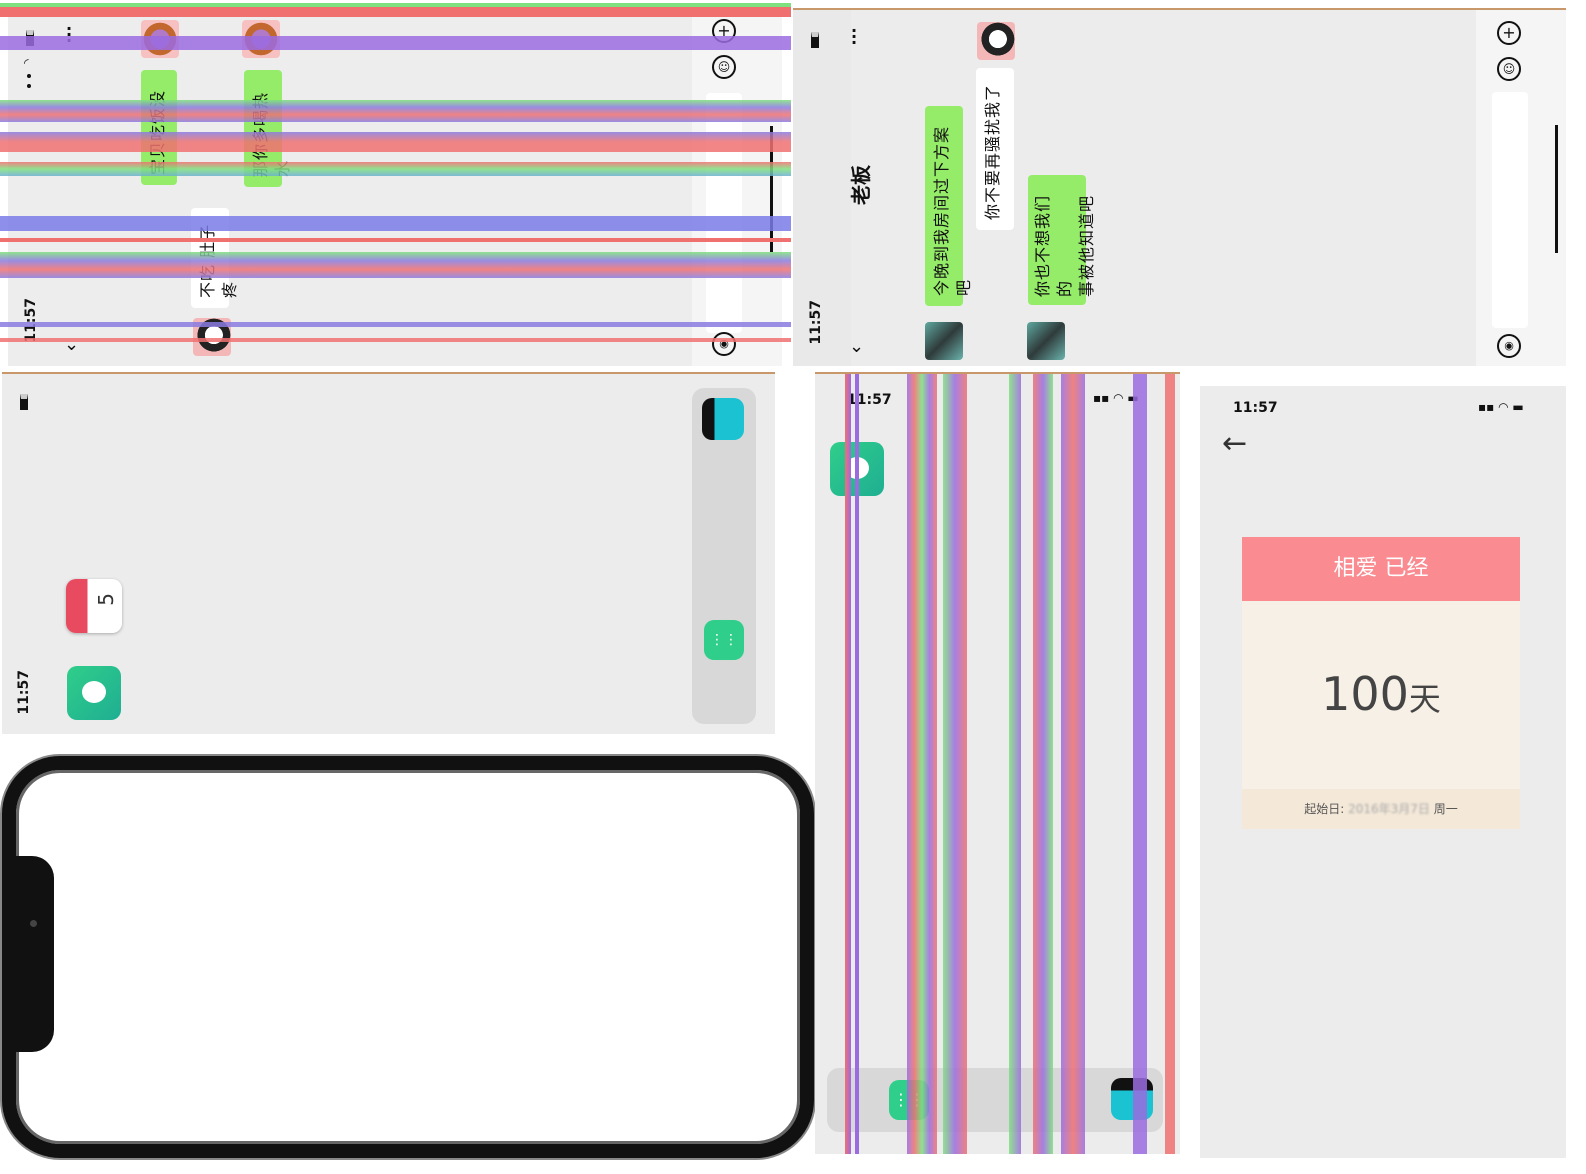  What do you see at coordinates (857, 346) in the screenshot?
I see `back-icon: ⌄` at bounding box center [857, 346].